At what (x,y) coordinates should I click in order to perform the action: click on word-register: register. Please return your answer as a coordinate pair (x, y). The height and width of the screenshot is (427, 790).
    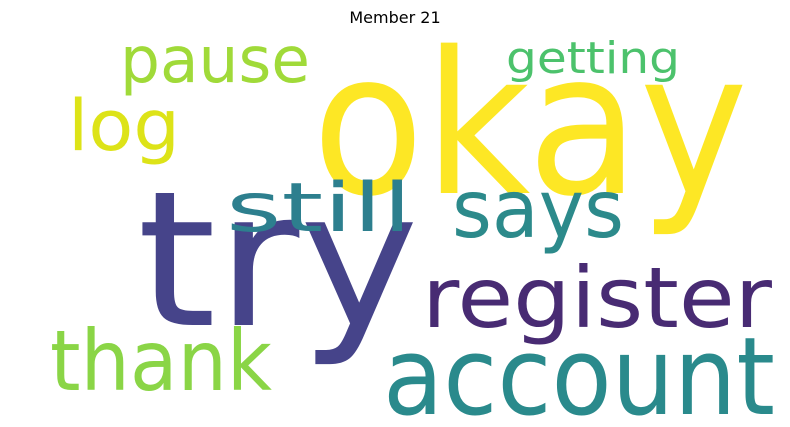
    Looking at the image, I should click on (597, 298).